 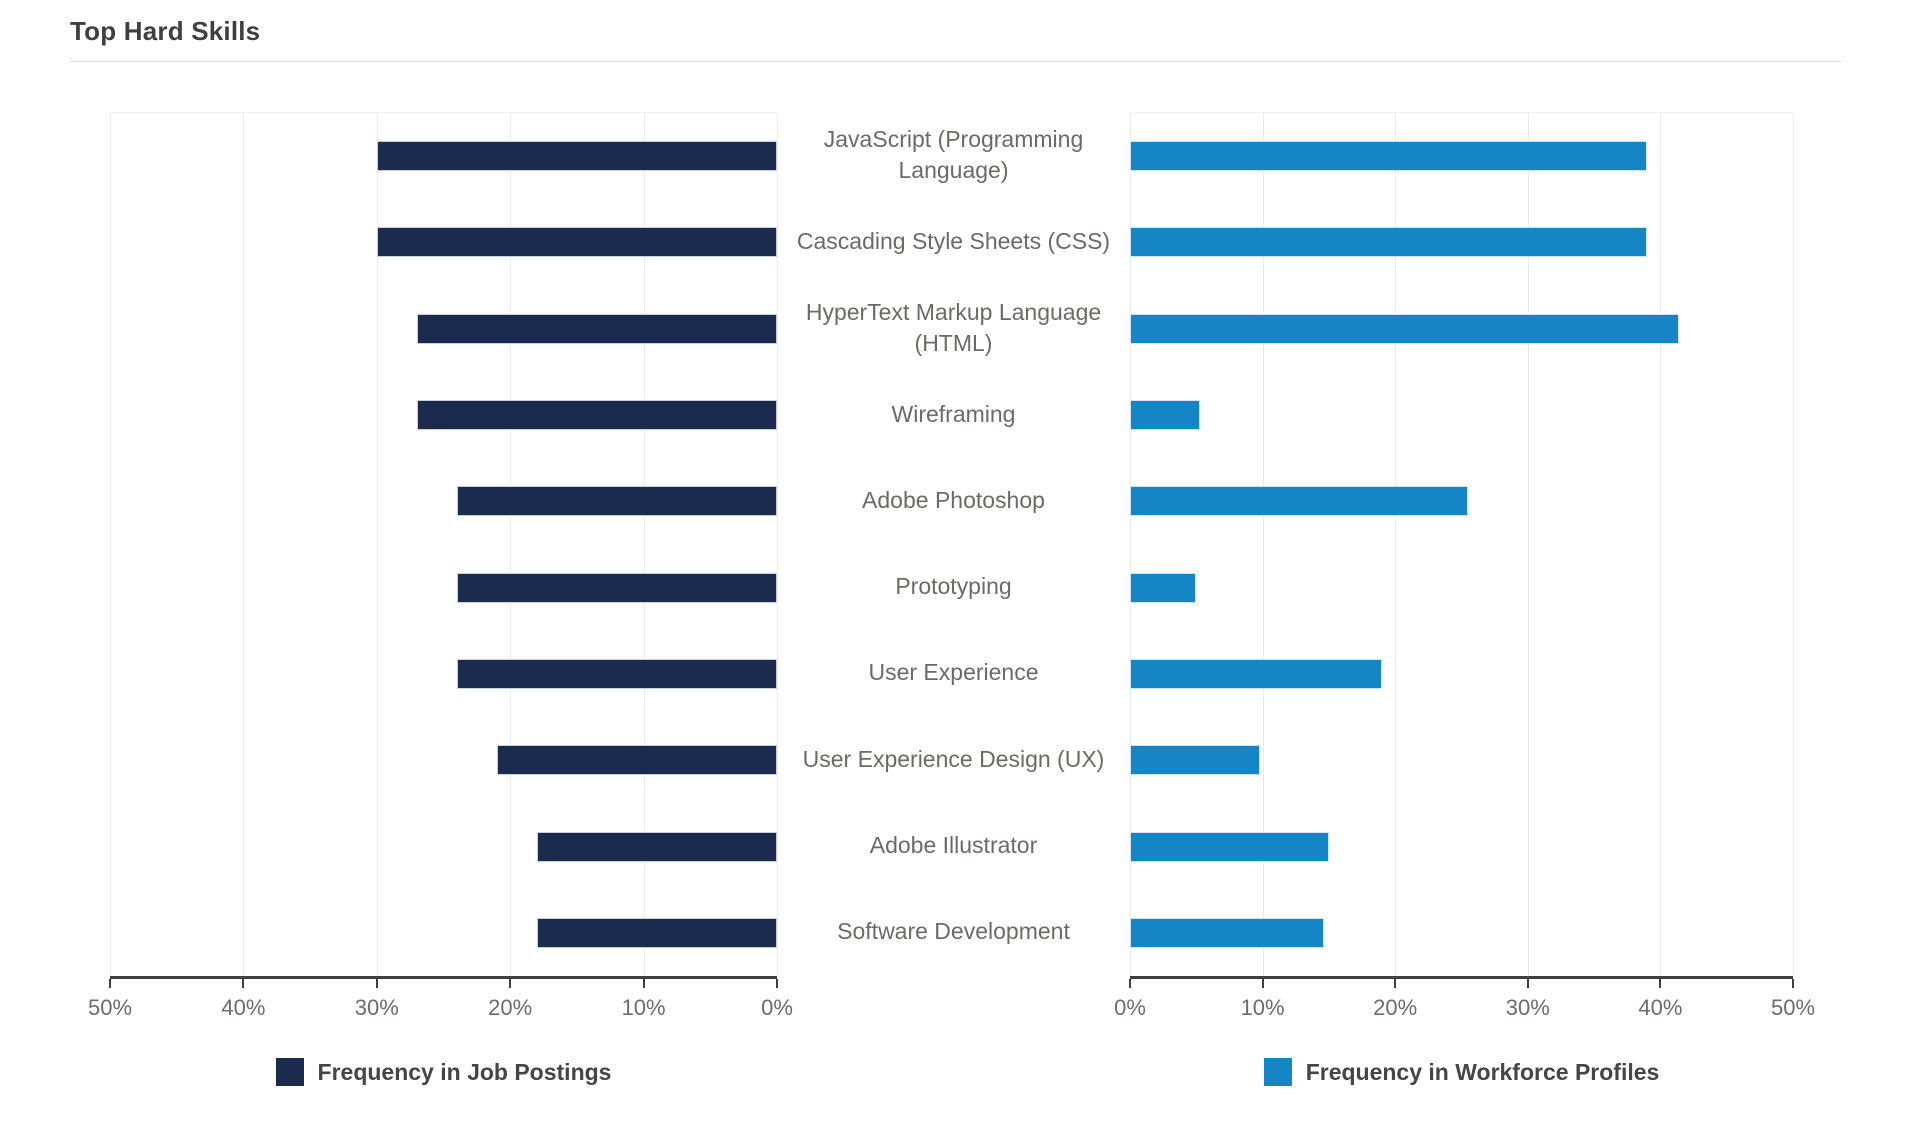 I want to click on category-label: Software Development, so click(x=953, y=931).